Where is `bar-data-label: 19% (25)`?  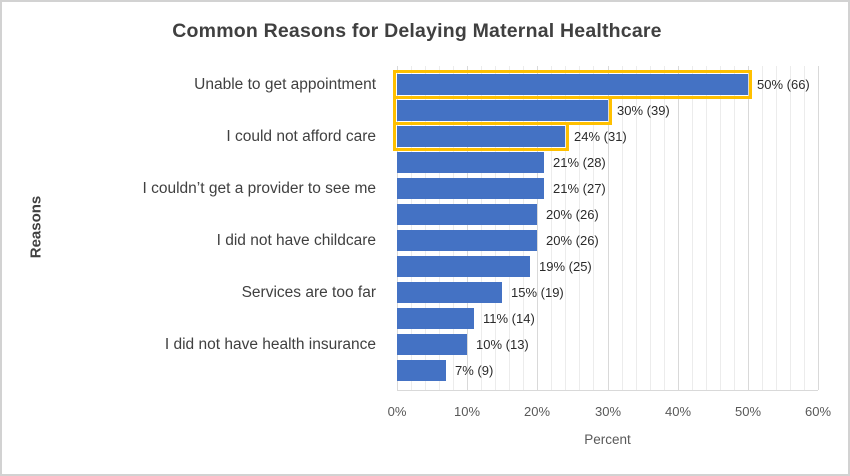 bar-data-label: 19% (25) is located at coordinates (565, 266).